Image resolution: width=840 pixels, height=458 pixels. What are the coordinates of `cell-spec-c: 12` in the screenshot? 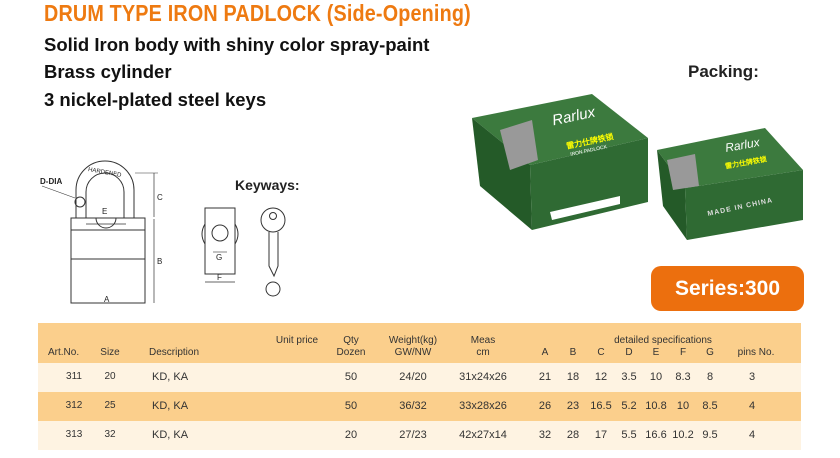 It's located at (601, 377).